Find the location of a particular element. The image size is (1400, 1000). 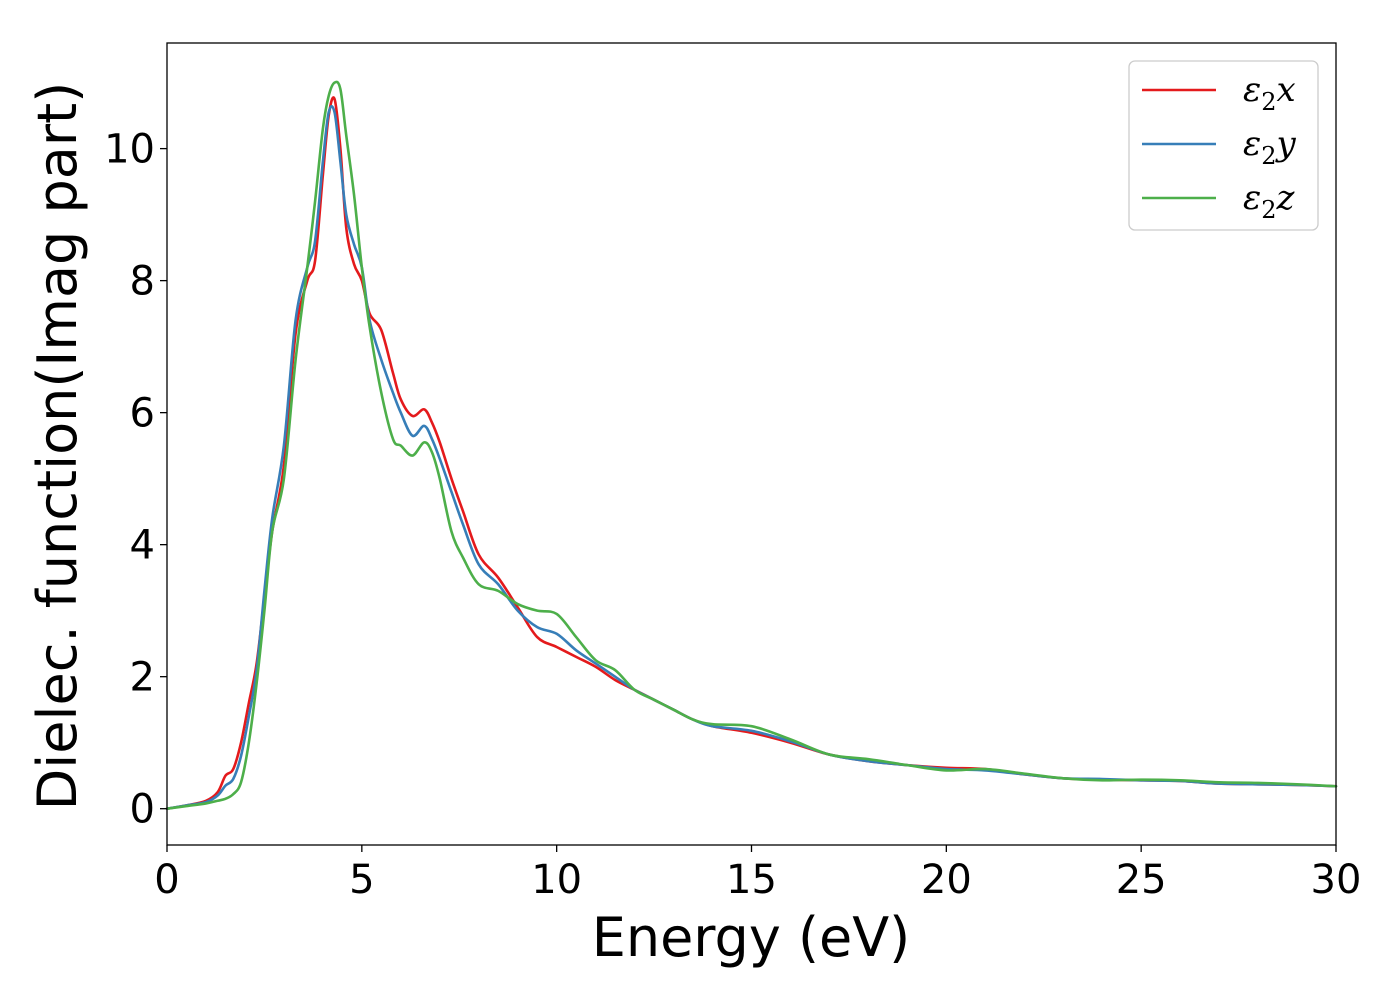

legend-label-y: ε2y is located at coordinates (1270, 147).